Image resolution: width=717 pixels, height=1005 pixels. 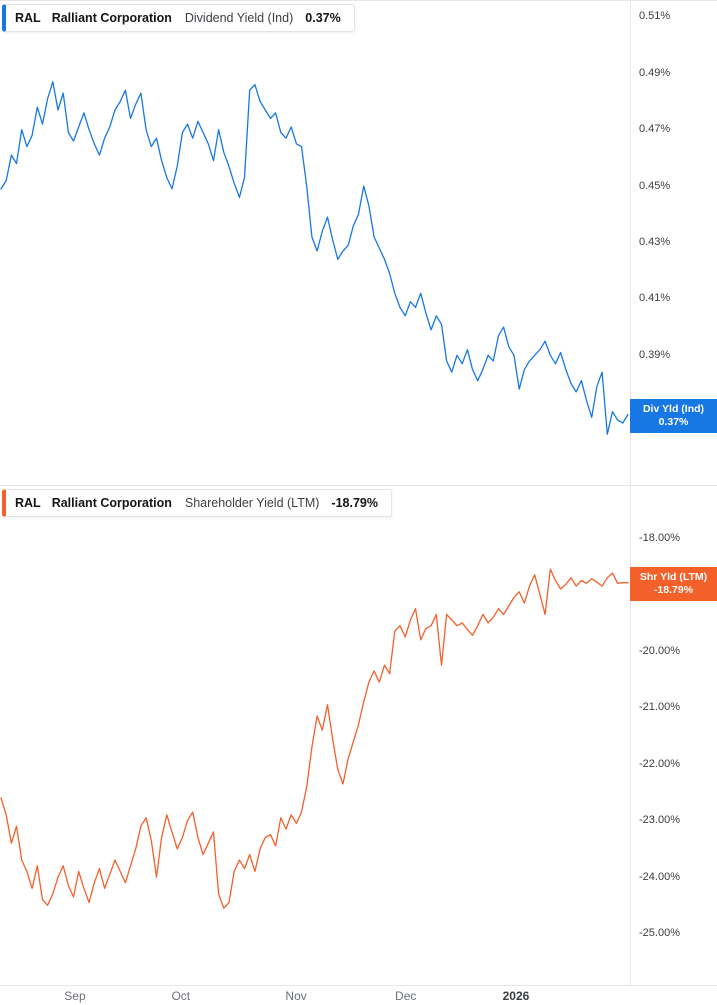 I want to click on y-axis-tick: 0.51%, so click(x=655, y=16).